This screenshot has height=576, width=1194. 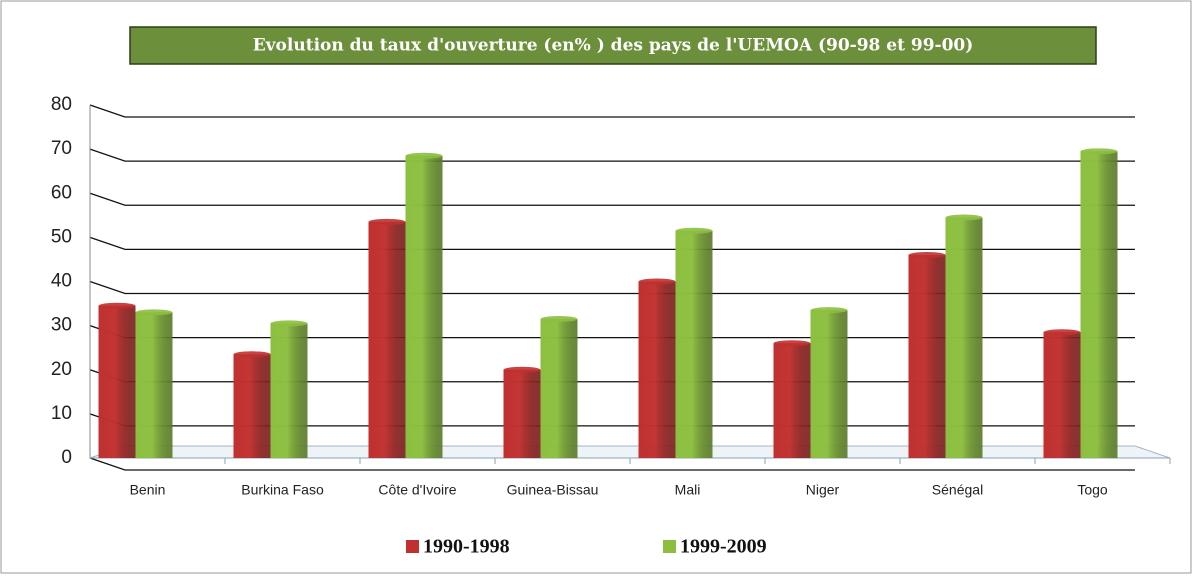 I want to click on x-tick-label: Benin, so click(x=148, y=490).